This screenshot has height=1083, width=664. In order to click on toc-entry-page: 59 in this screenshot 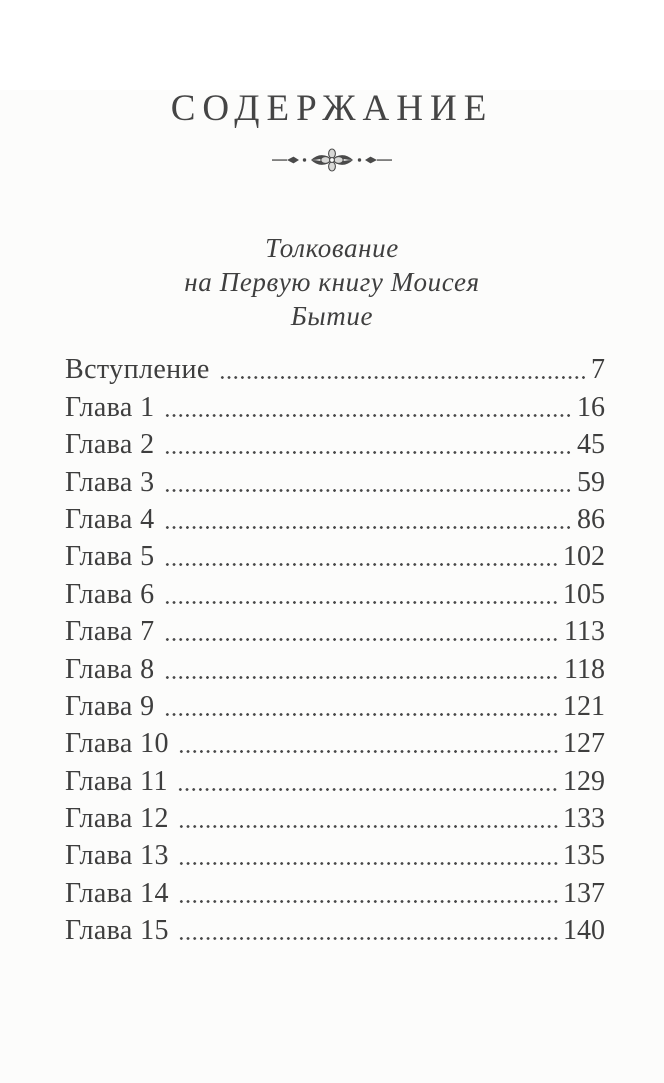, I will do `click(591, 482)`.